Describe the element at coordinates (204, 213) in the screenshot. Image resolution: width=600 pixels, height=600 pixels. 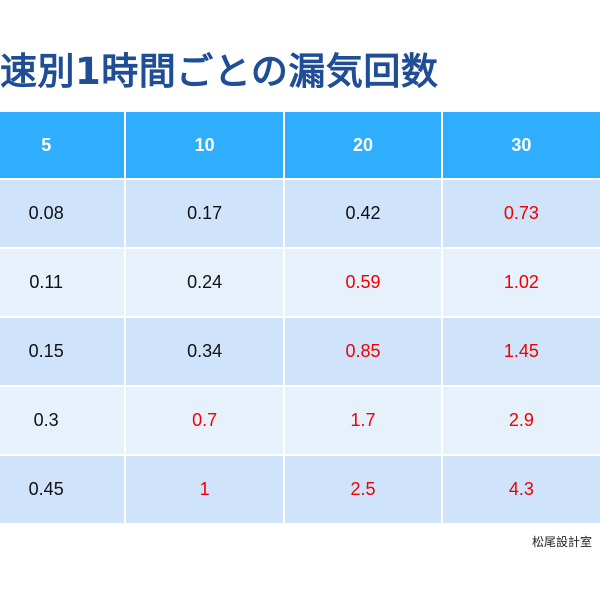
I see `table-cell: 0.17` at that location.